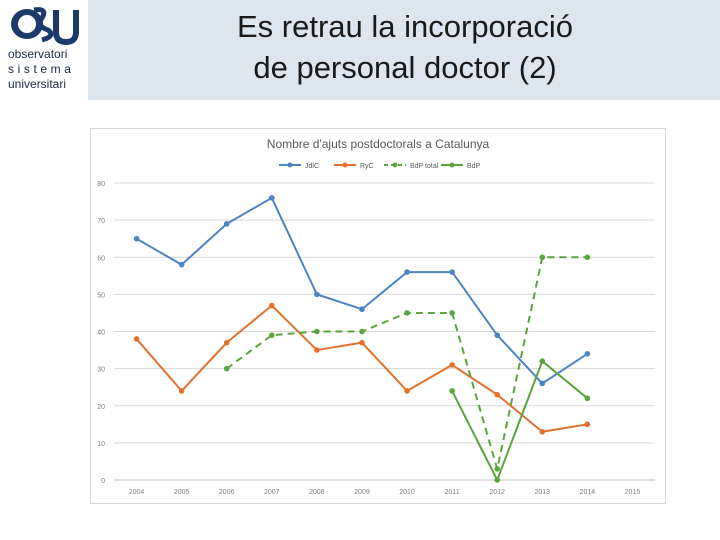 The height and width of the screenshot is (540, 720). I want to click on y-tick-label: 20, so click(101, 407).